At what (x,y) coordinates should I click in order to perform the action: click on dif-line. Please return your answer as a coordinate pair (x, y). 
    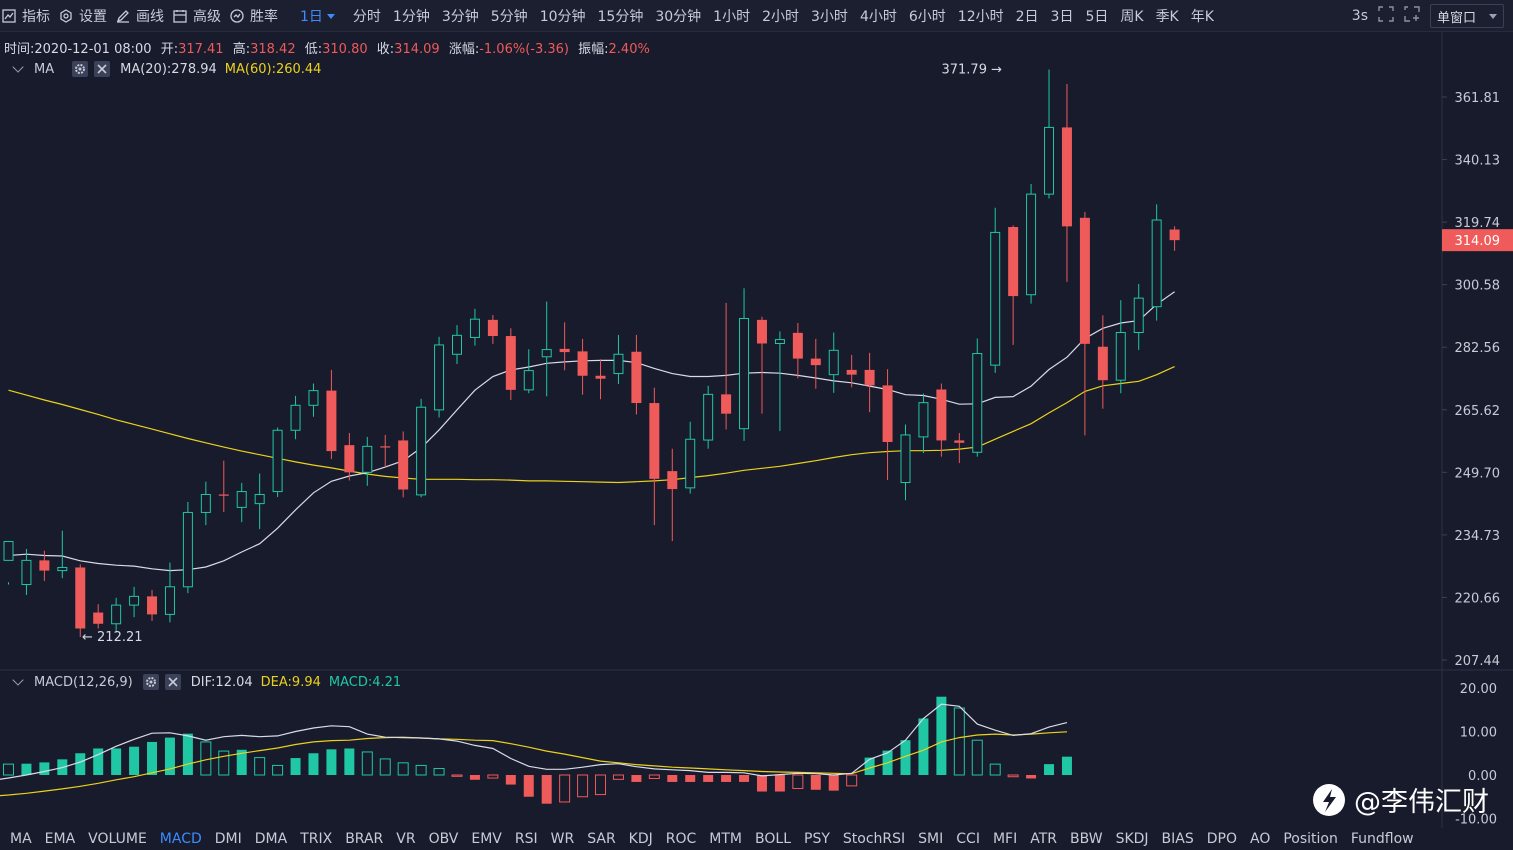
    Looking at the image, I should click on (534, 741).